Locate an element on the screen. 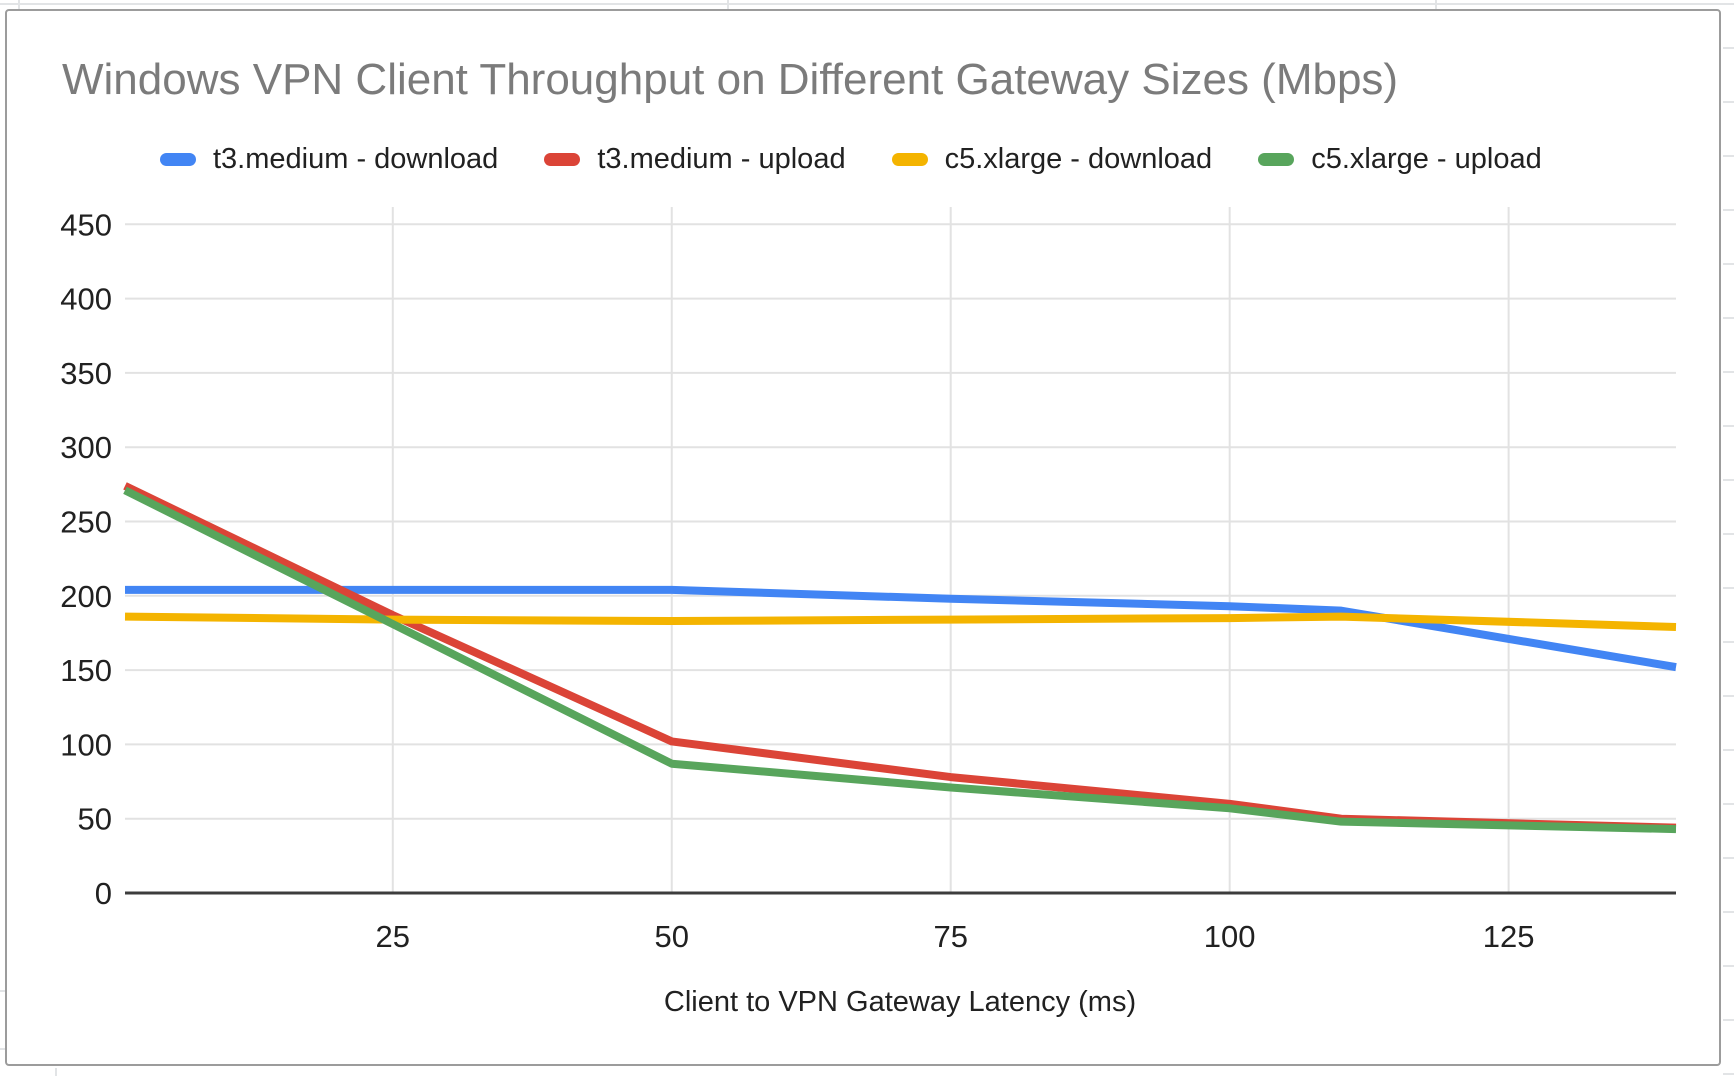  legend-item-c5-xlarge-download: c5.xlarge - download is located at coordinates (1052, 159).